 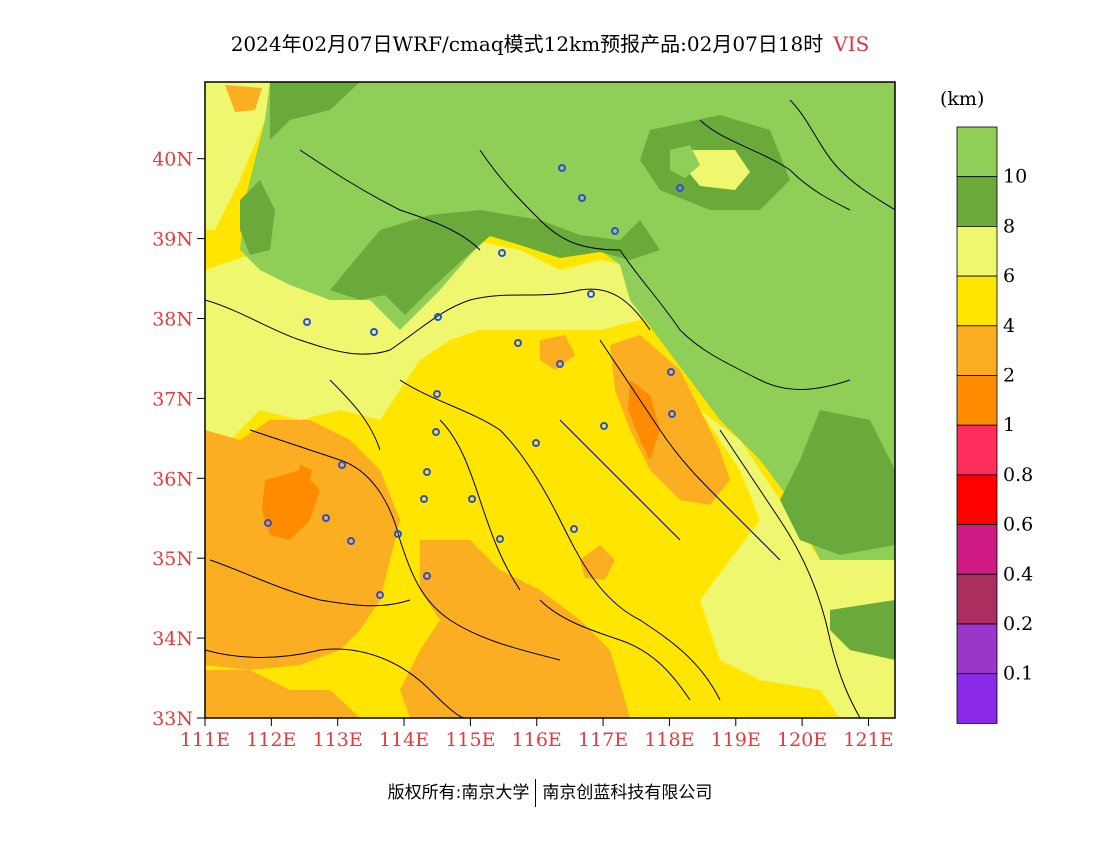 What do you see at coordinates (536, 793) in the screenshot?
I see `footer-divider` at bounding box center [536, 793].